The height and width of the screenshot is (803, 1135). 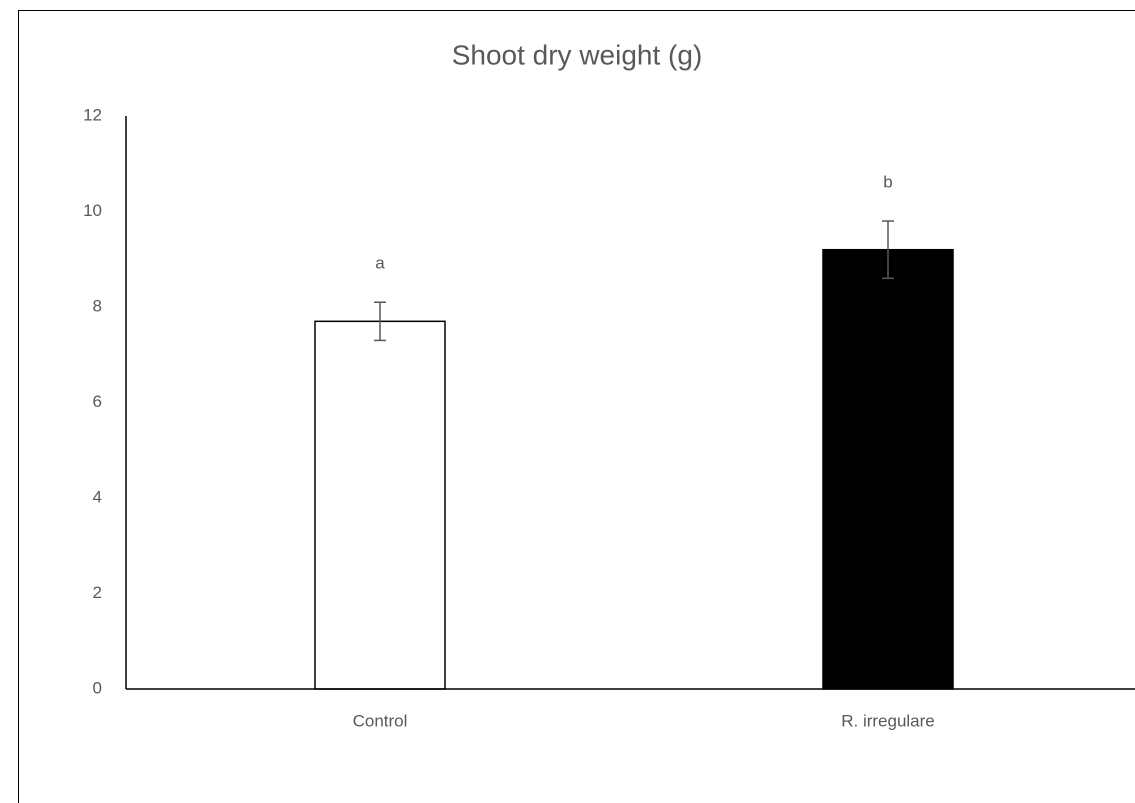 What do you see at coordinates (97, 496) in the screenshot?
I see `y-tick-label: 4` at bounding box center [97, 496].